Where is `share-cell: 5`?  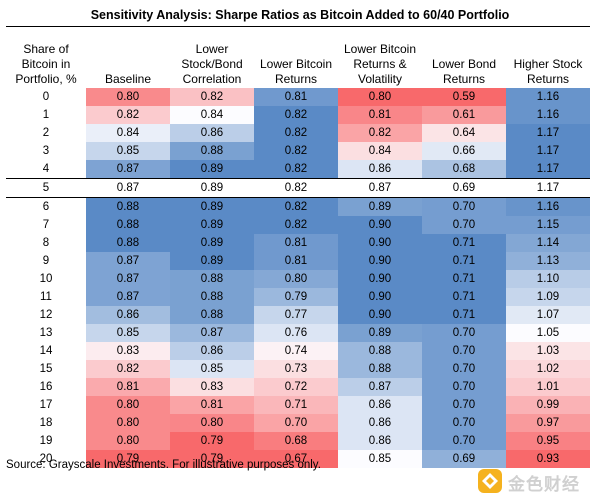 share-cell: 5 is located at coordinates (46, 188).